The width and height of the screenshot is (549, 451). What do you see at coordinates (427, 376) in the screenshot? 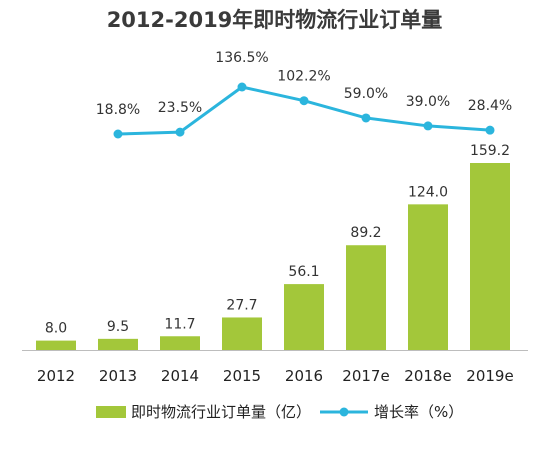
I see `x-tick-label-2018e: 2018e` at bounding box center [427, 376].